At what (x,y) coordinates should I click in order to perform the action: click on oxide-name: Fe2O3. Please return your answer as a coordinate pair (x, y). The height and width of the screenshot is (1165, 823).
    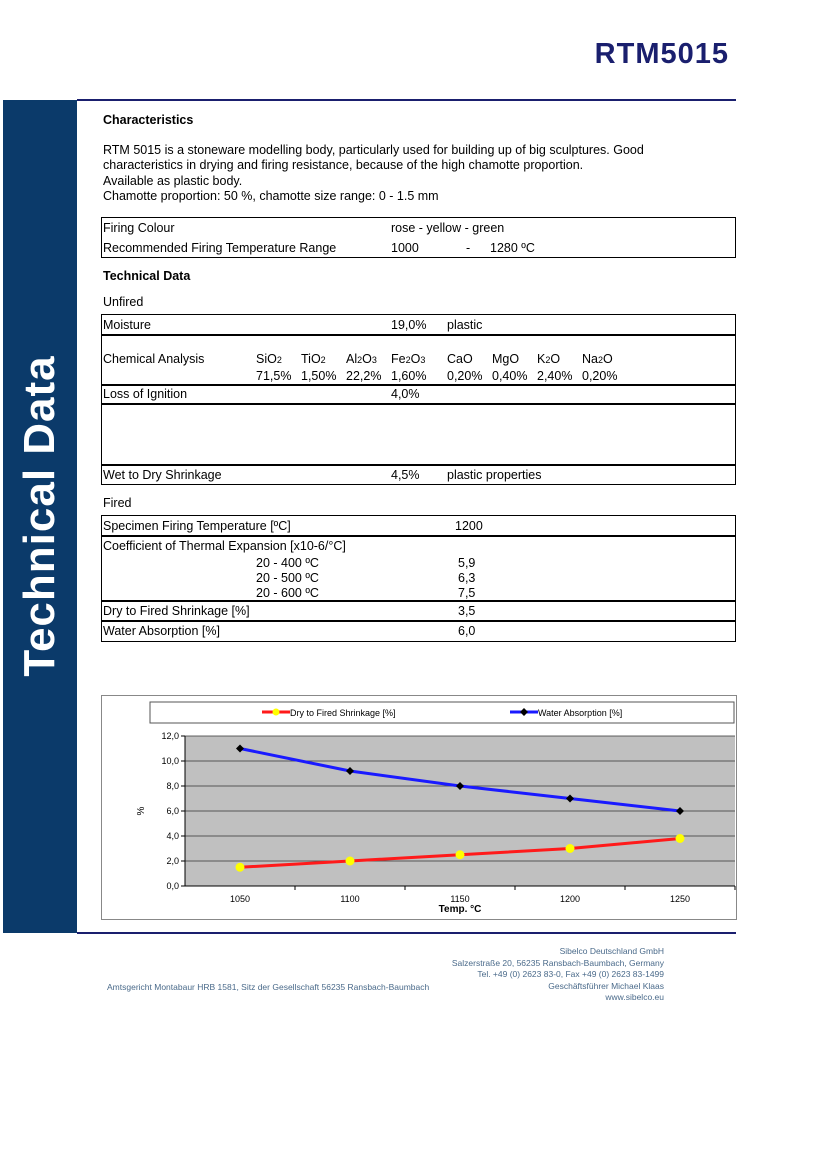
    Looking at the image, I should click on (408, 359).